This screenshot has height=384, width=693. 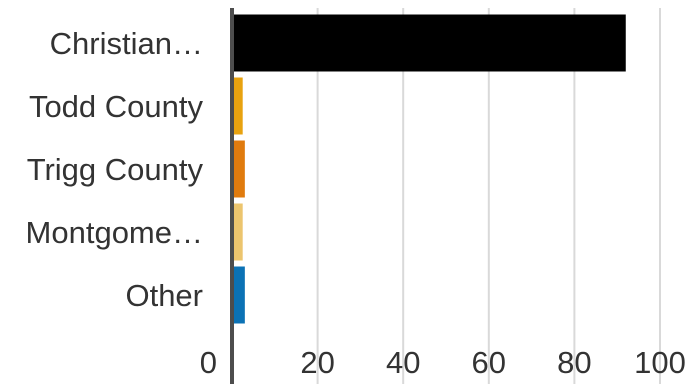 I want to click on category-label: Todd County, so click(x=116, y=106).